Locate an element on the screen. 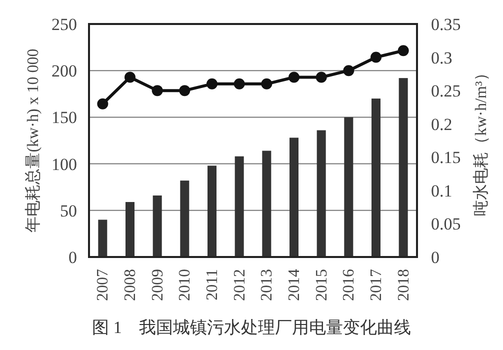 The width and height of the screenshot is (503, 350). x-tick-label: 2014 is located at coordinates (294, 285).